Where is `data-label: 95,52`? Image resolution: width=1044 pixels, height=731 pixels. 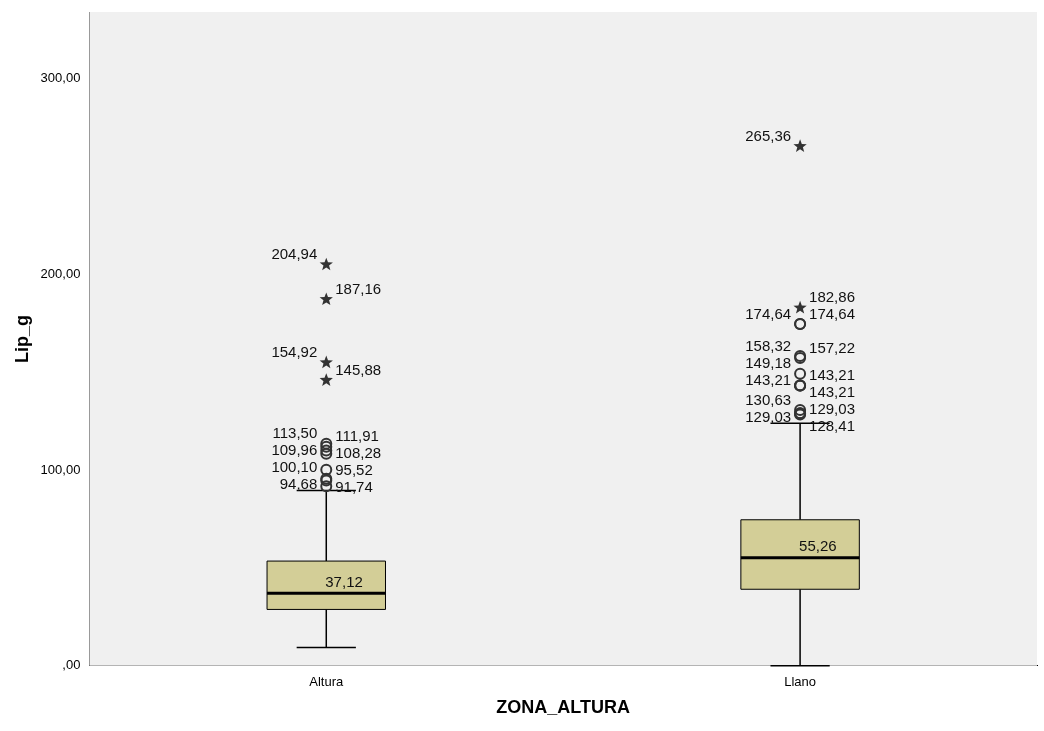 data-label: 95,52 is located at coordinates (354, 470).